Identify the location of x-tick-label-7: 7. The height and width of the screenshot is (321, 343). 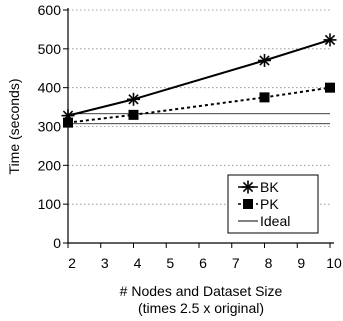
(236, 263).